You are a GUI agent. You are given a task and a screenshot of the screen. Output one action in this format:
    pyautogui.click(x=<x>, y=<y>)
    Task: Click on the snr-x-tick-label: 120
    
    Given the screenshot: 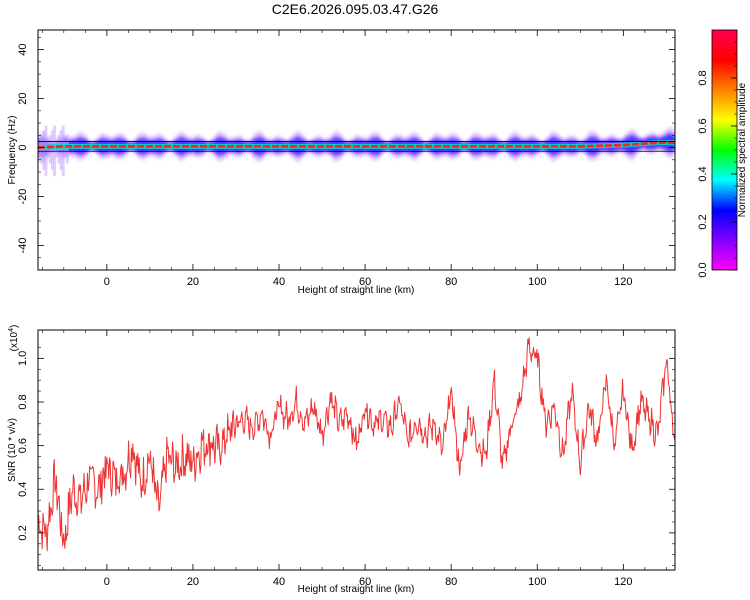 What is the action you would take?
    pyautogui.click(x=623, y=582)
    